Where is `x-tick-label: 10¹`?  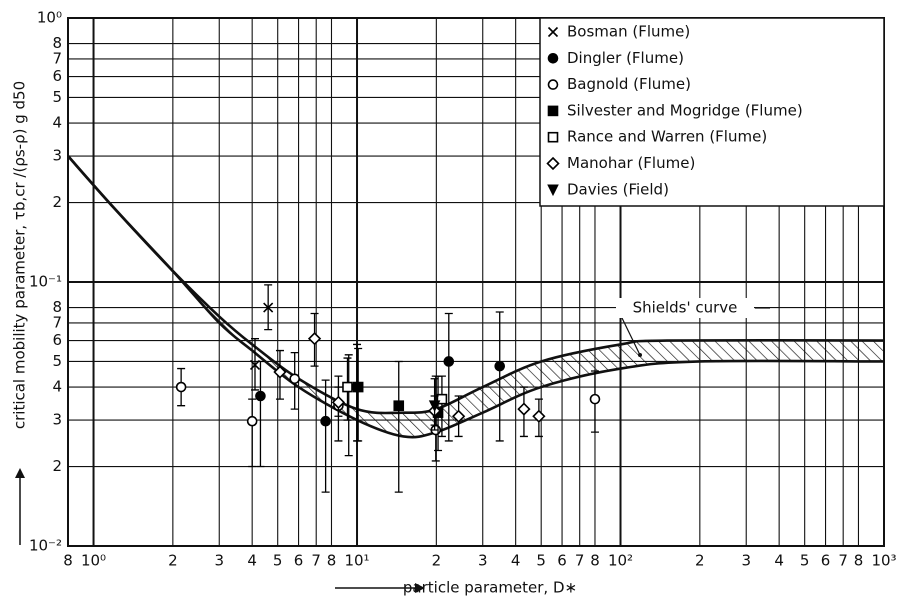 x-tick-label: 10¹ is located at coordinates (356, 561).